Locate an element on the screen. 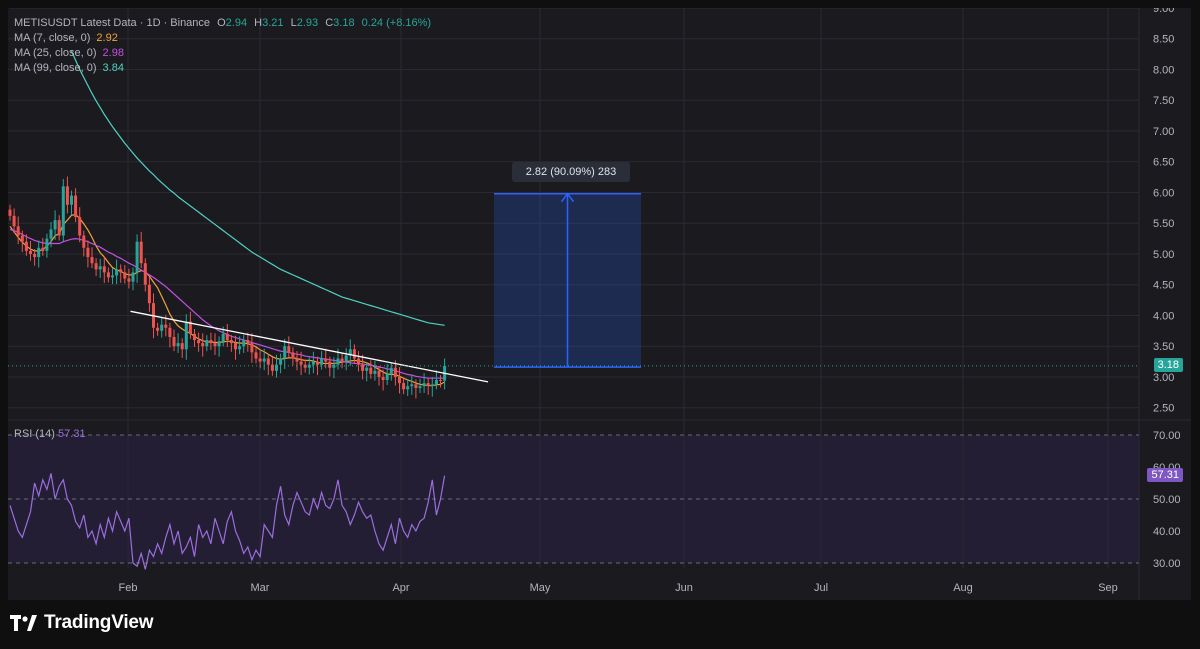  measure-label: 2.82 (90.09%) 283 is located at coordinates (571, 172).